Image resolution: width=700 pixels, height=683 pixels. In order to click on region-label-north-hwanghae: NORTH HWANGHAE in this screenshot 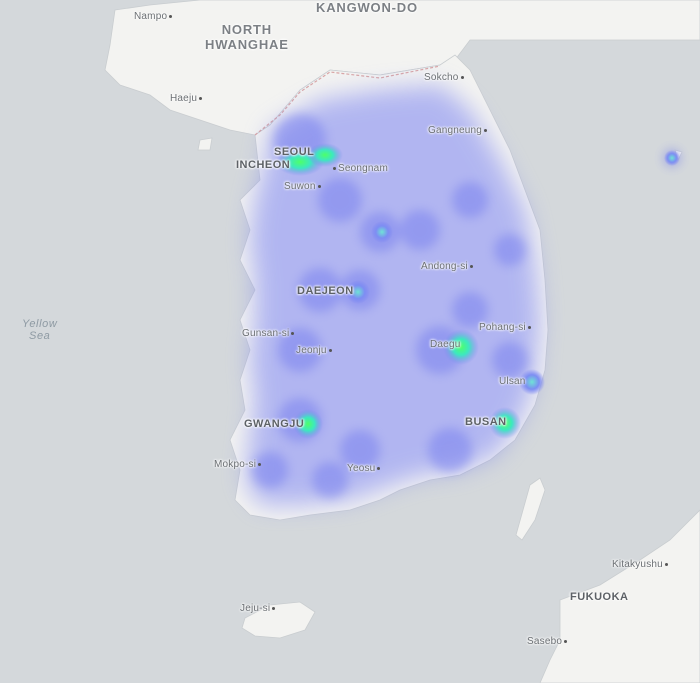, I will do `click(247, 37)`.